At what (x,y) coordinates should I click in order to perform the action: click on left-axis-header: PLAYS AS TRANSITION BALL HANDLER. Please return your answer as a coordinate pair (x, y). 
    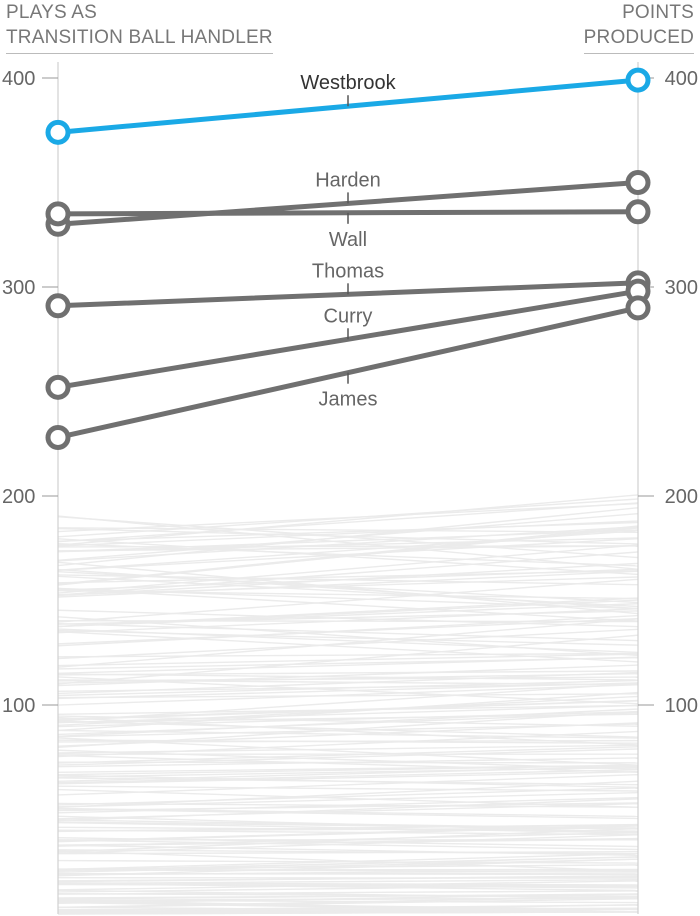
    Looking at the image, I should click on (139, 27).